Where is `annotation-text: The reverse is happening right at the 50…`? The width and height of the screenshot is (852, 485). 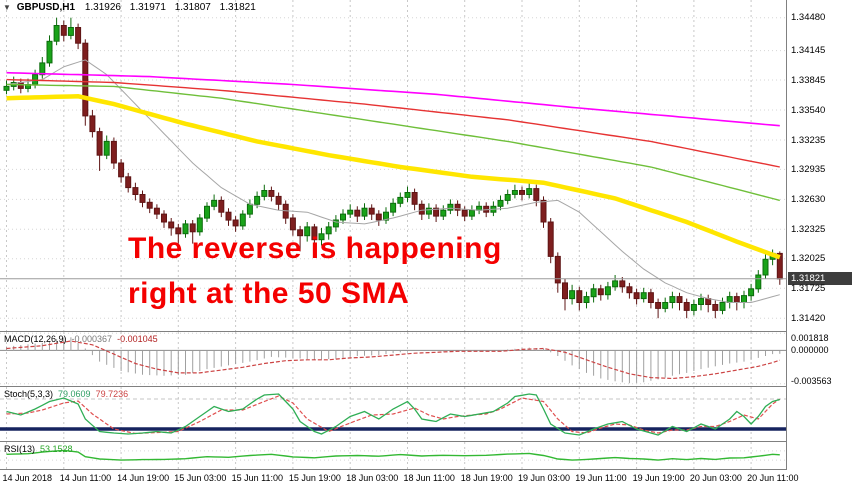
annotation-text: The reverse is happening right at the 50… is located at coordinates (315, 271).